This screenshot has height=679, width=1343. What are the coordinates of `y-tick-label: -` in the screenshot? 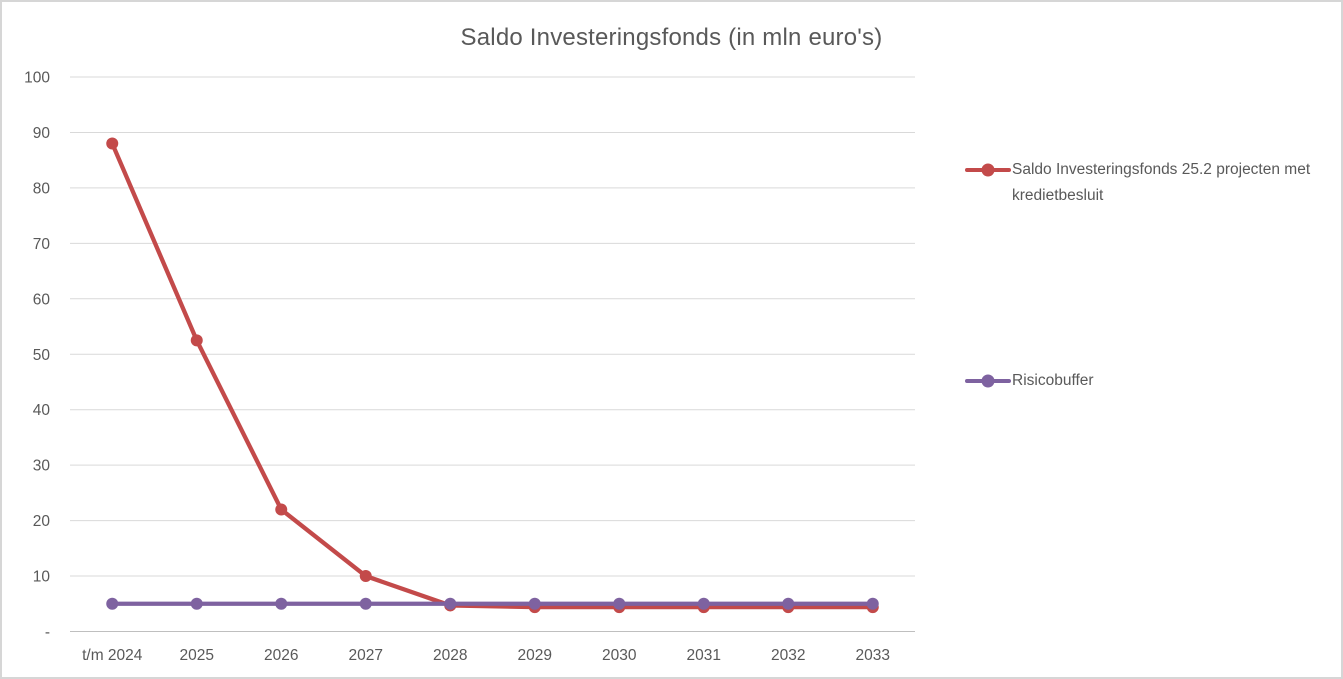 It's located at (47, 632).